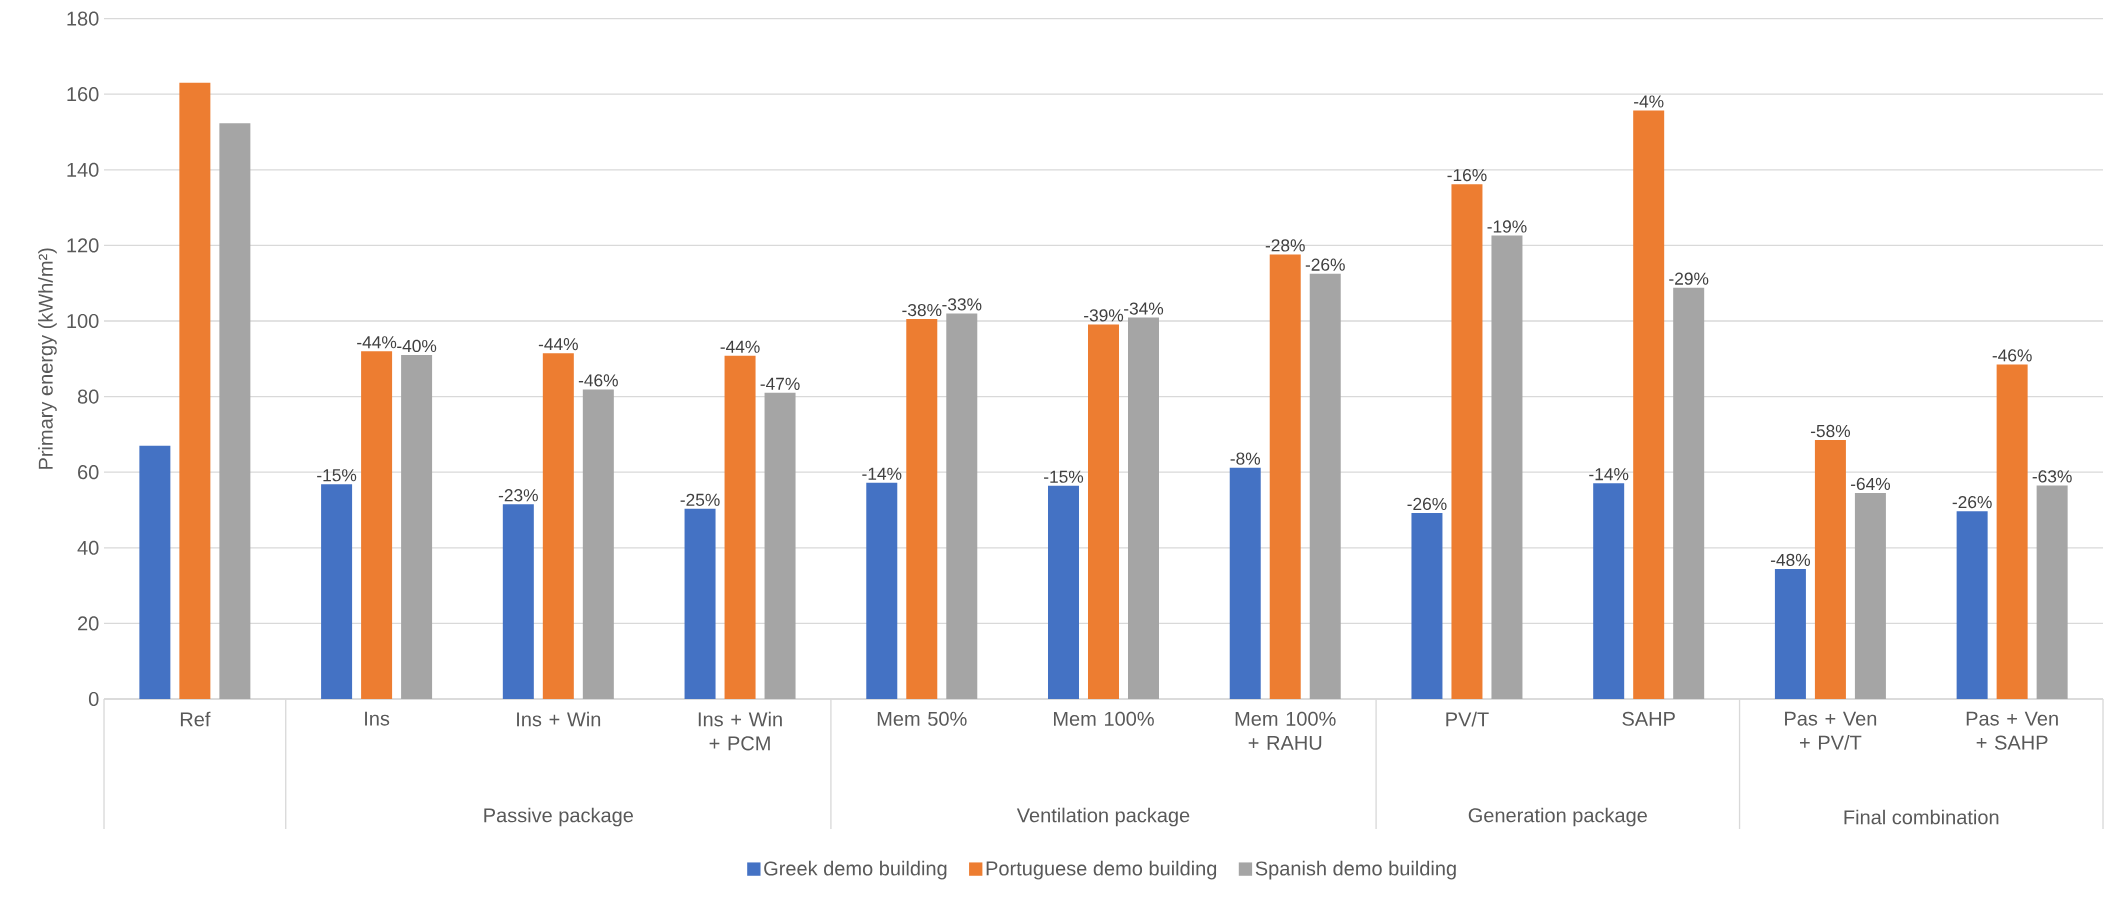 This screenshot has height=901, width=2114. I want to click on x-tick-label: Pas + Ven + PV/T, so click(1831, 730).